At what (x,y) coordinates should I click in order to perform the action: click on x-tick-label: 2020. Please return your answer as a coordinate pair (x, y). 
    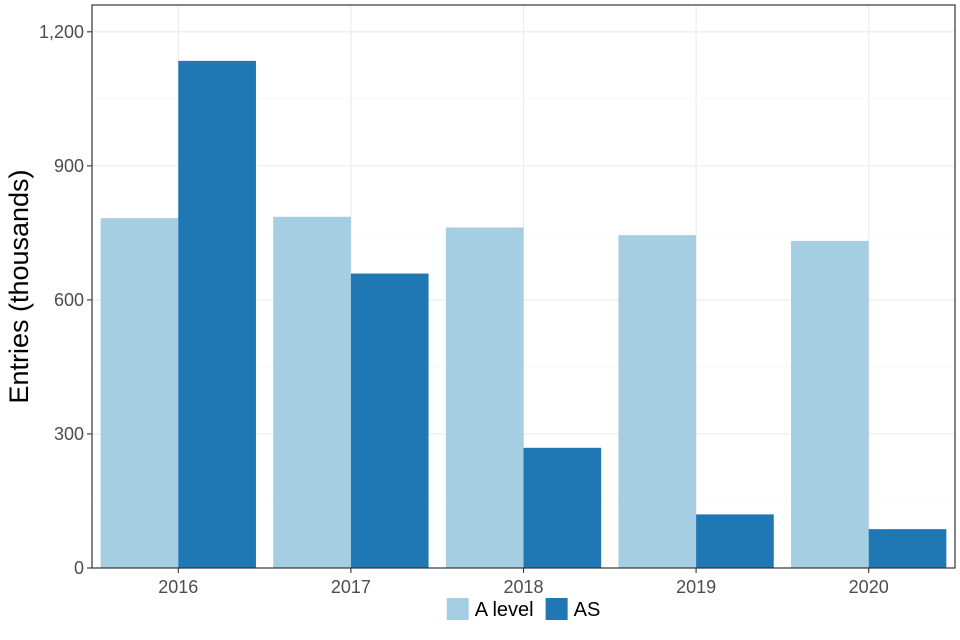
    Looking at the image, I should click on (869, 587).